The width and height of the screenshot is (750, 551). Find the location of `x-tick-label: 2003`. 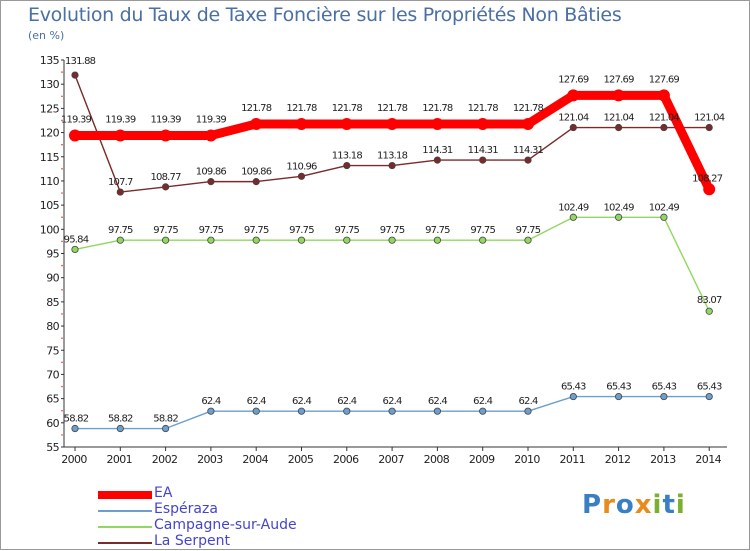

x-tick-label: 2003 is located at coordinates (210, 459).